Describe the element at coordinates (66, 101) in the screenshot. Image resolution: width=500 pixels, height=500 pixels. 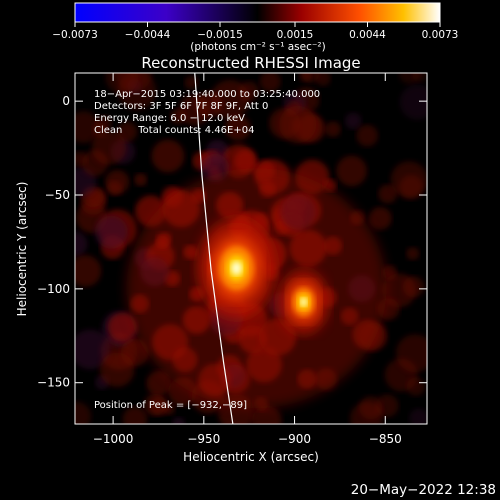
I see `y-tick-label: 0` at that location.